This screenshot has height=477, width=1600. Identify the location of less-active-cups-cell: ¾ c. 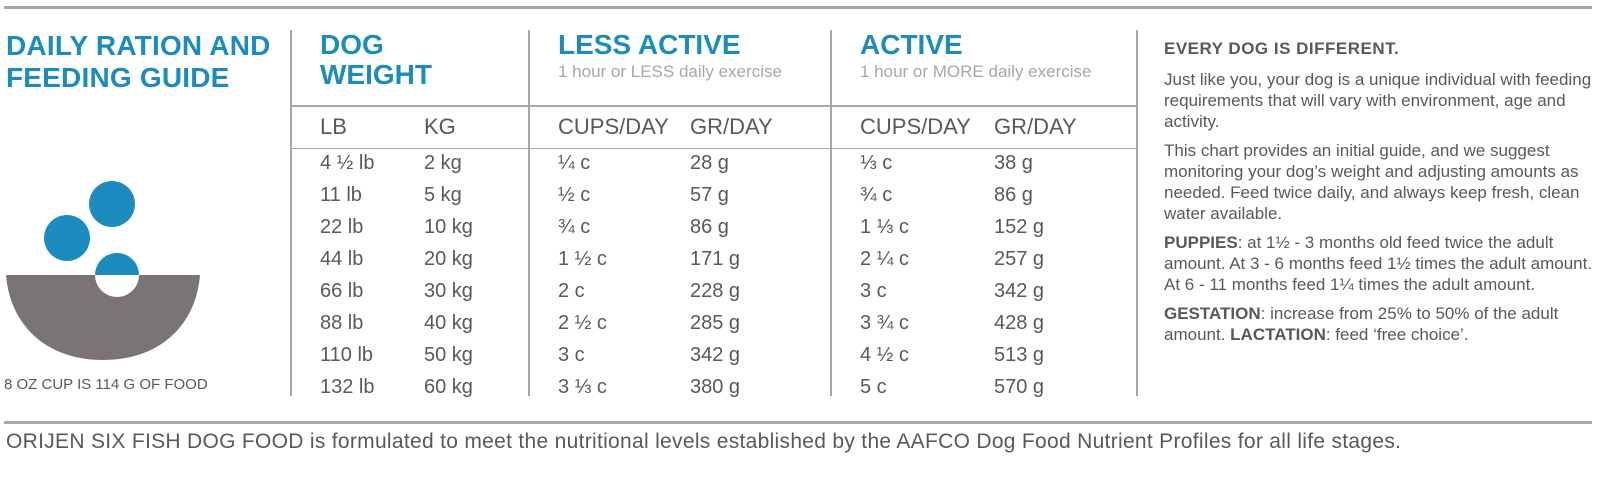
(574, 227).